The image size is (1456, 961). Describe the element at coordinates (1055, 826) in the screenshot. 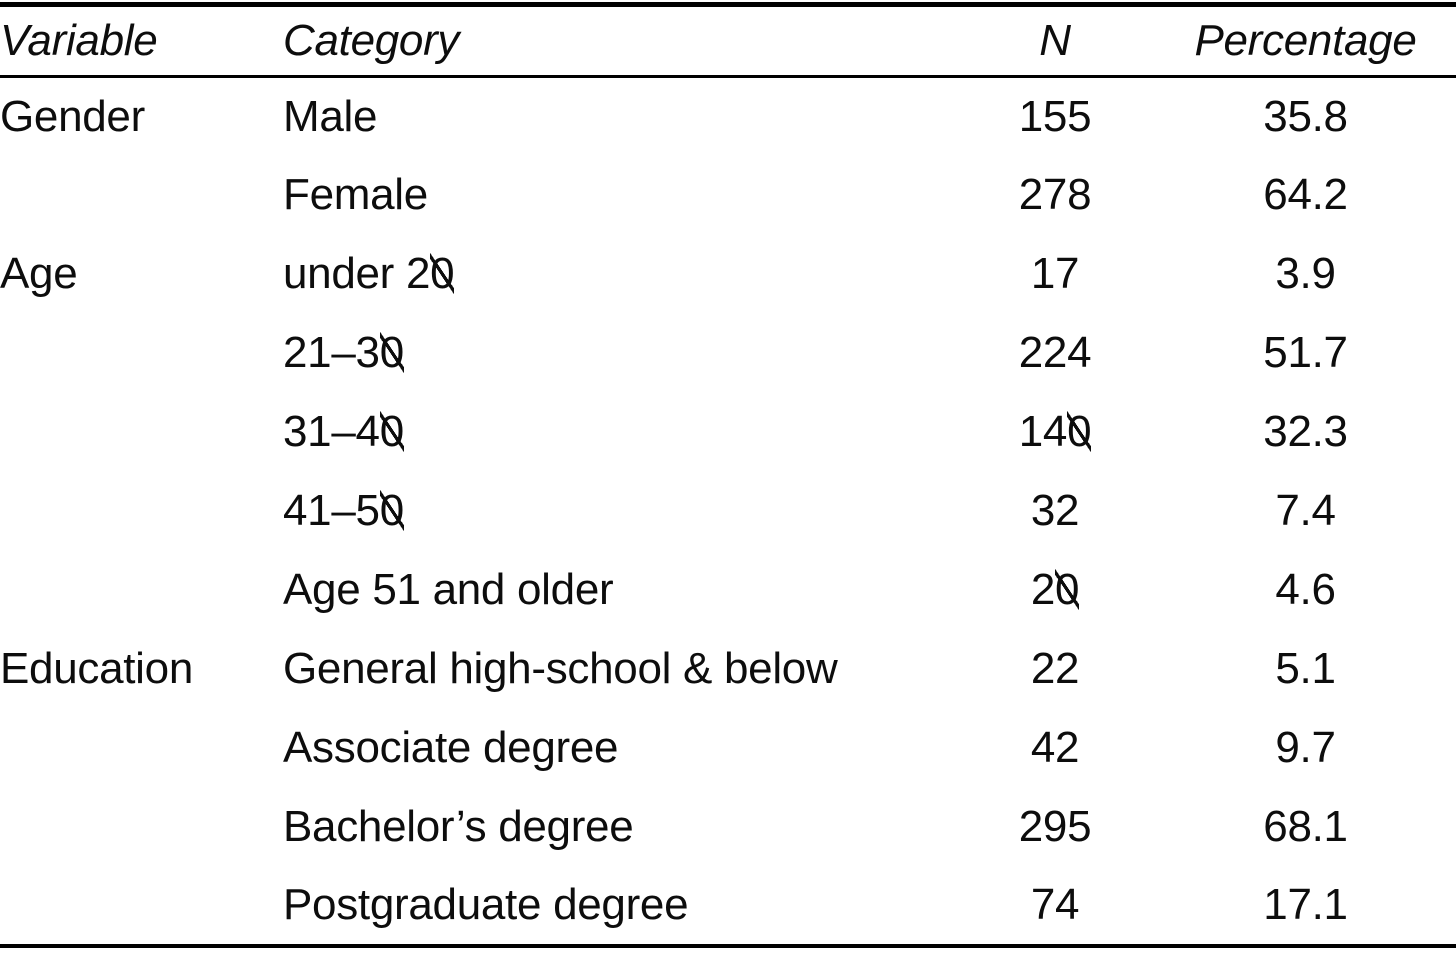

I see `n-cell: 295` at that location.